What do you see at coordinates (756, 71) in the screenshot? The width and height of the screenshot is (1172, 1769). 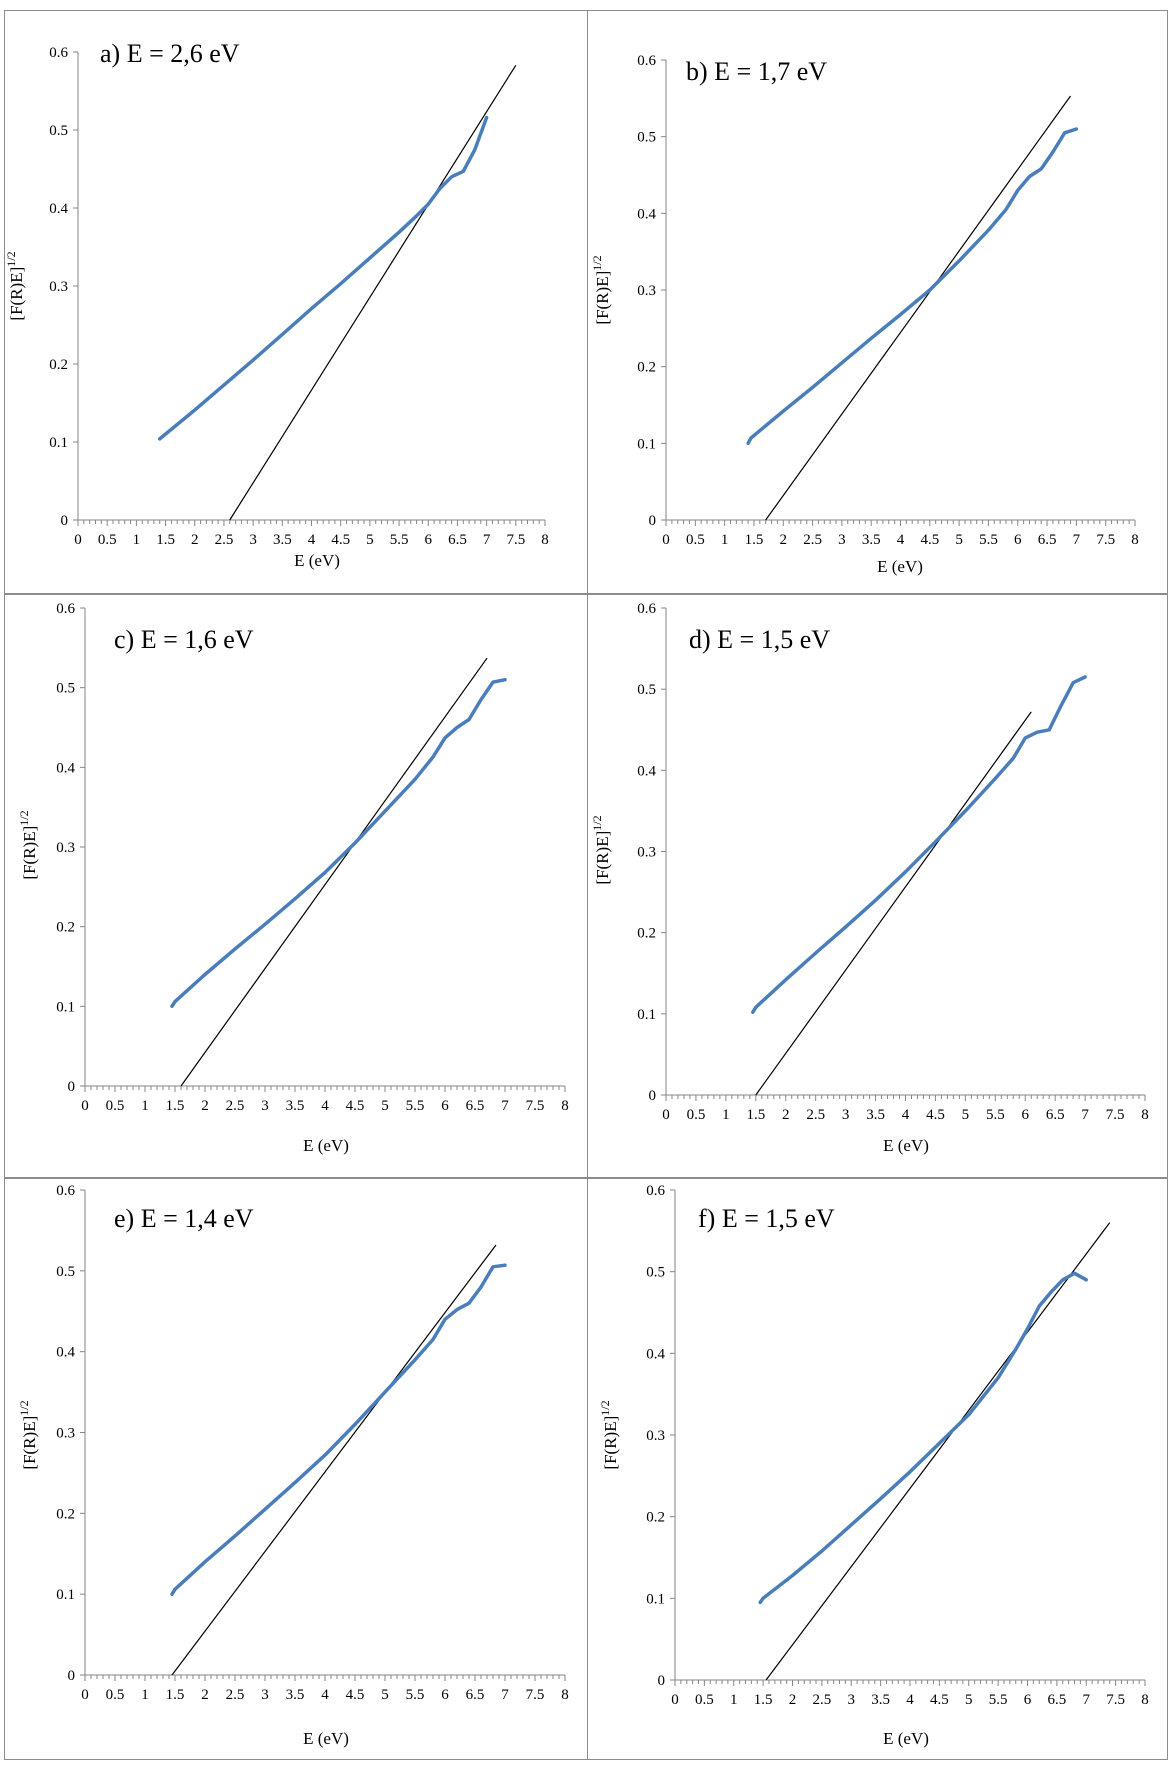 I see `panel-title: b) E = 1,7 eV` at bounding box center [756, 71].